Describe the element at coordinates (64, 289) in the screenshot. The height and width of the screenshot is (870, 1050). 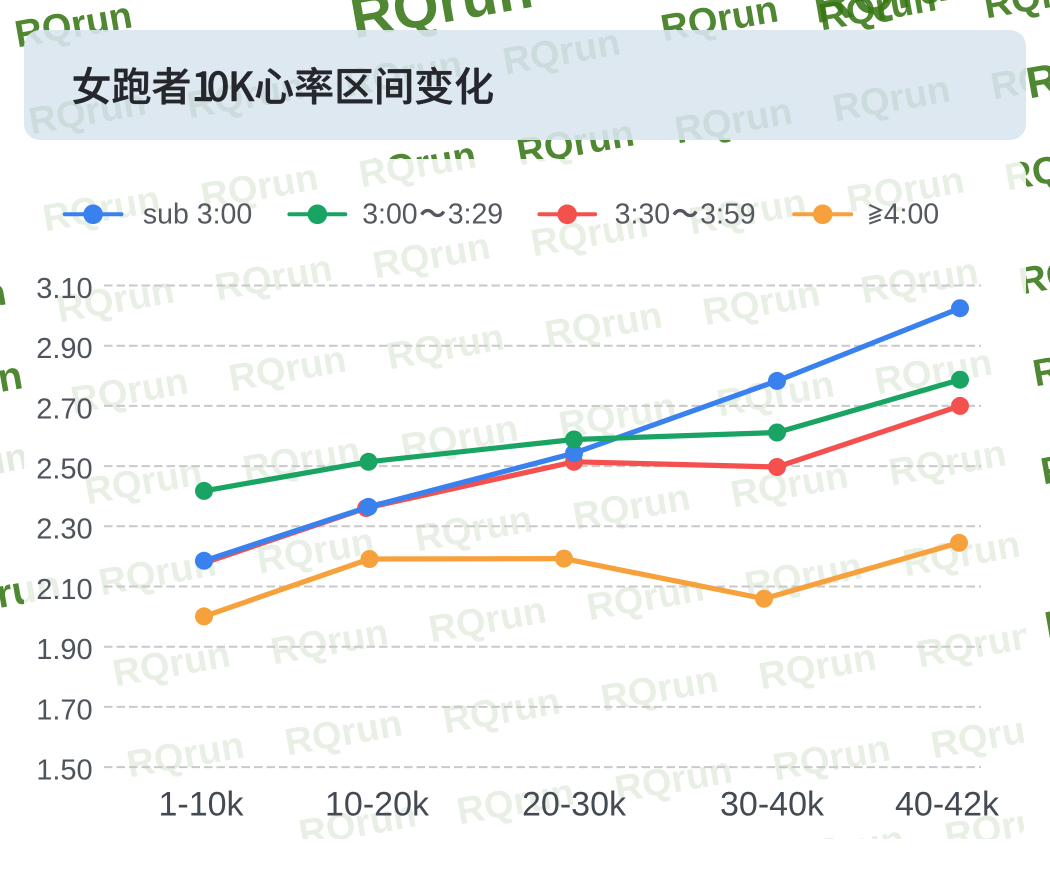
I see `svg-text: 3.10` at that location.